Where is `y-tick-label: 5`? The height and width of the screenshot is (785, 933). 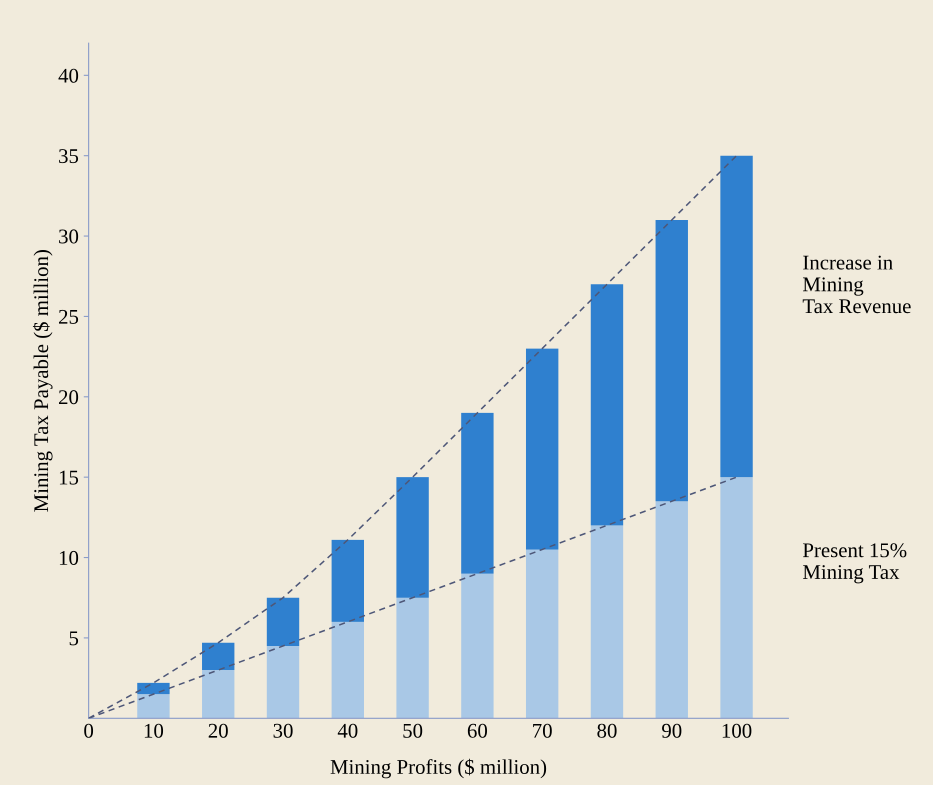
y-tick-label: 5 is located at coordinates (74, 638).